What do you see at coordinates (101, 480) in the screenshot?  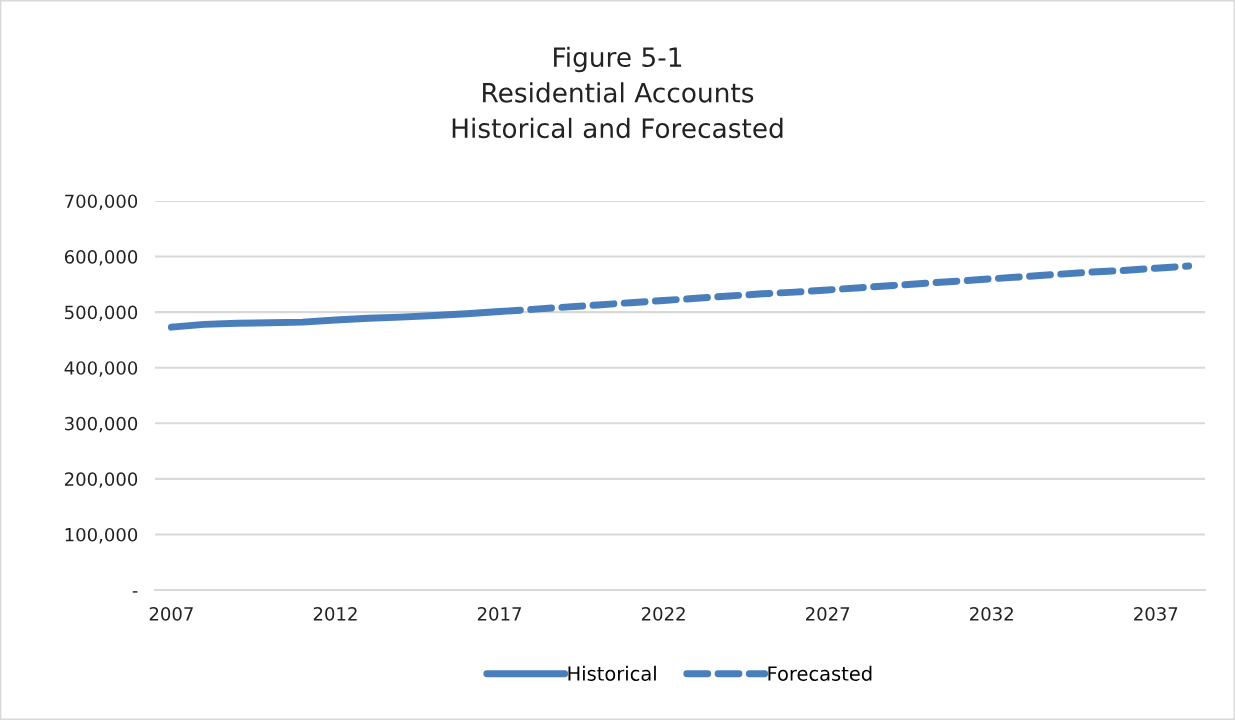 I see `y-tick-label: 200,000` at bounding box center [101, 480].